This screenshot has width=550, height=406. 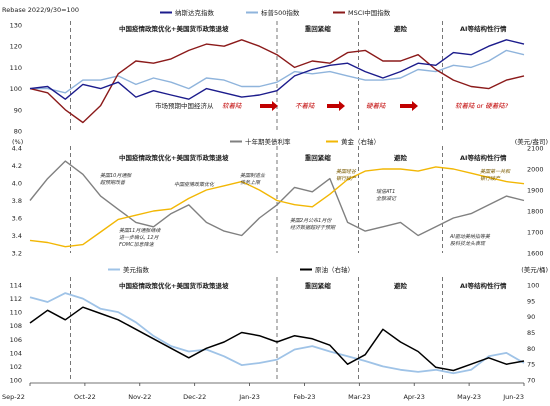 I want to click on panel2-note-5-line2: 全额减记, so click(x=386, y=198).